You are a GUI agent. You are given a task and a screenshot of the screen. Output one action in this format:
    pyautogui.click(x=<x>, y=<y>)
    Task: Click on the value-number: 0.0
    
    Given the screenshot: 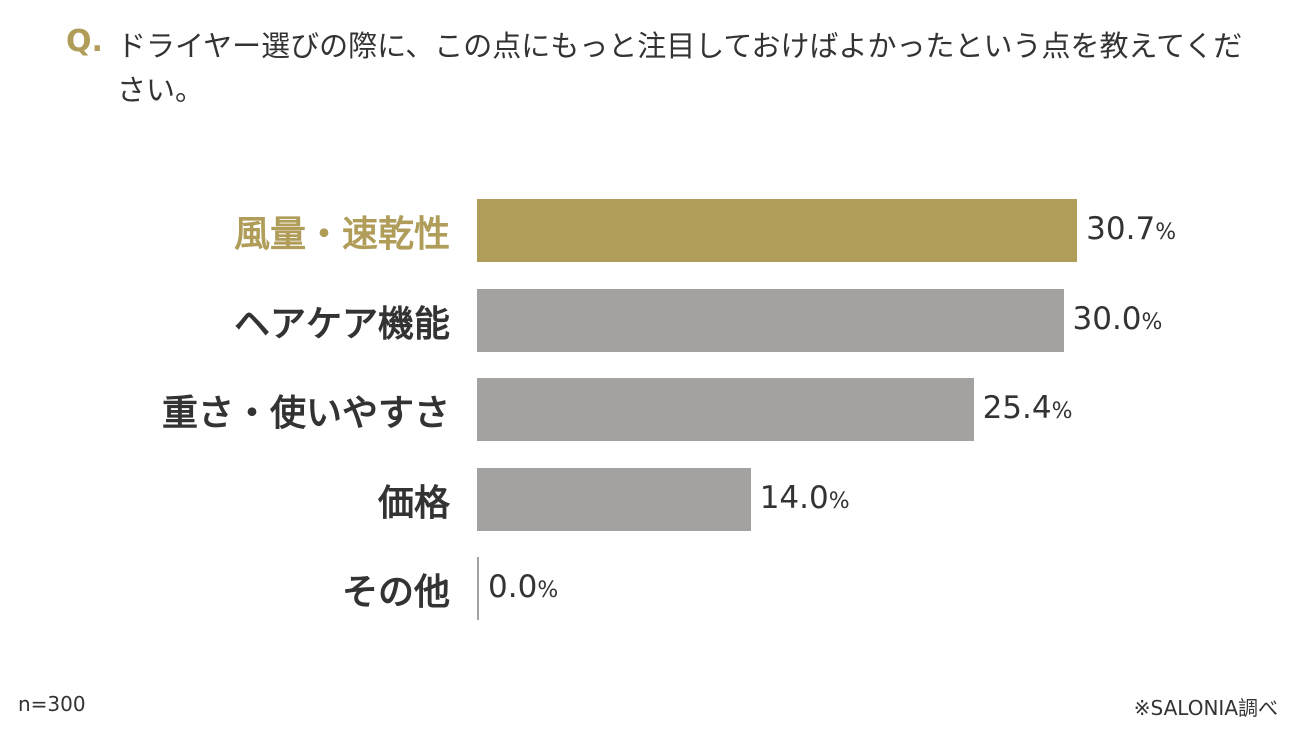 What is the action you would take?
    pyautogui.click(x=513, y=587)
    